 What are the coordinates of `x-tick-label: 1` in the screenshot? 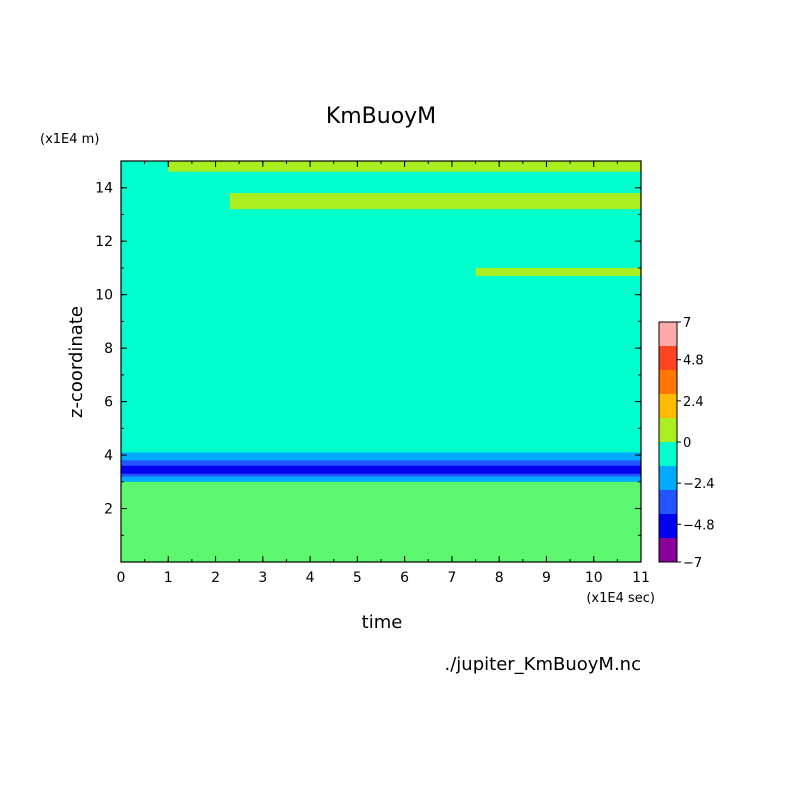 It's located at (168, 578).